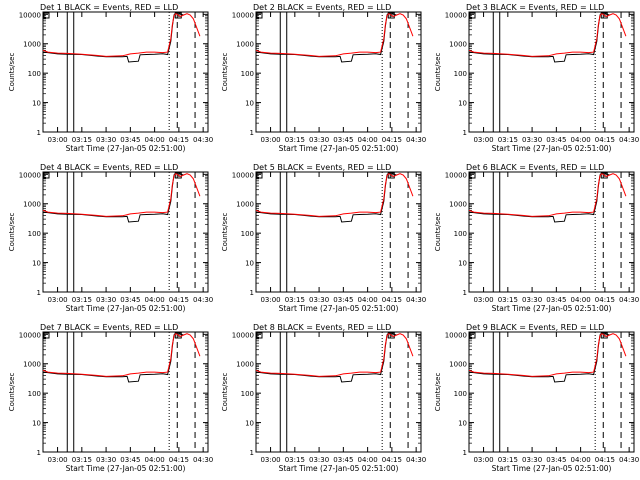 The height and width of the screenshot is (480, 640). What do you see at coordinates (51, 7) in the screenshot?
I see `panel-detector-label: Det 1` at bounding box center [51, 7].